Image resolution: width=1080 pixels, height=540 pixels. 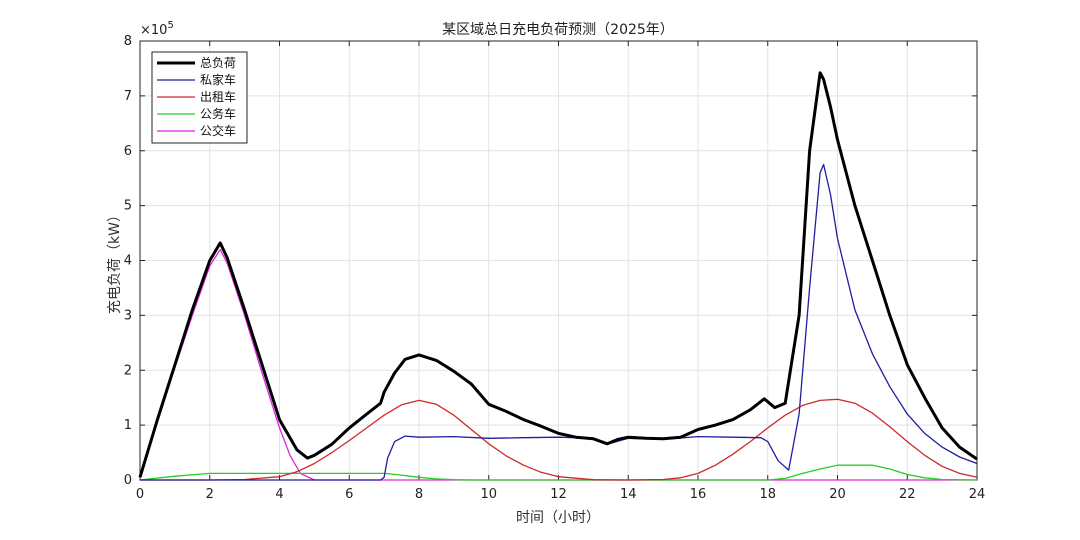 I want to click on x-tick-label: 4, so click(x=279, y=494).